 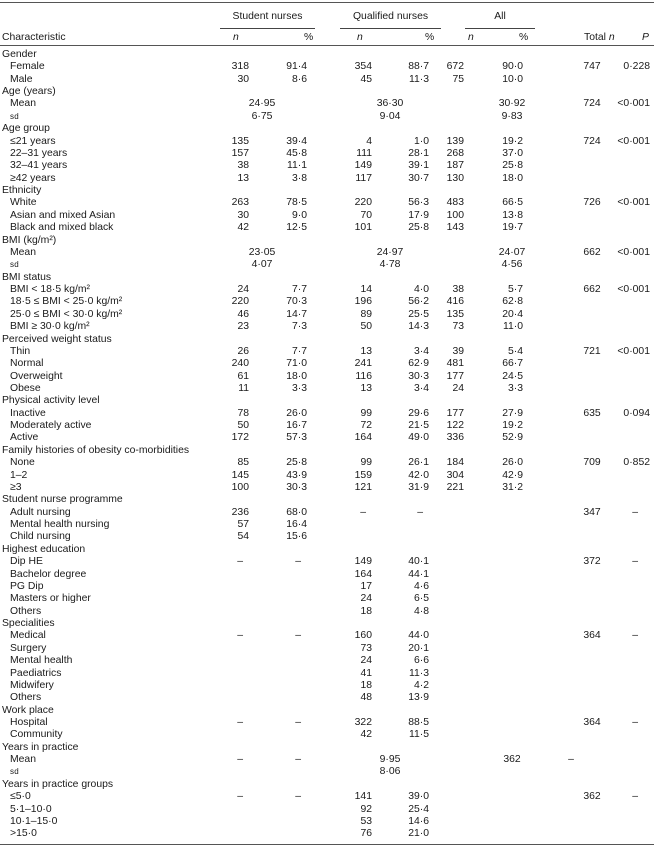 I want to click on cell-qn: 70, so click(x=366, y=215).